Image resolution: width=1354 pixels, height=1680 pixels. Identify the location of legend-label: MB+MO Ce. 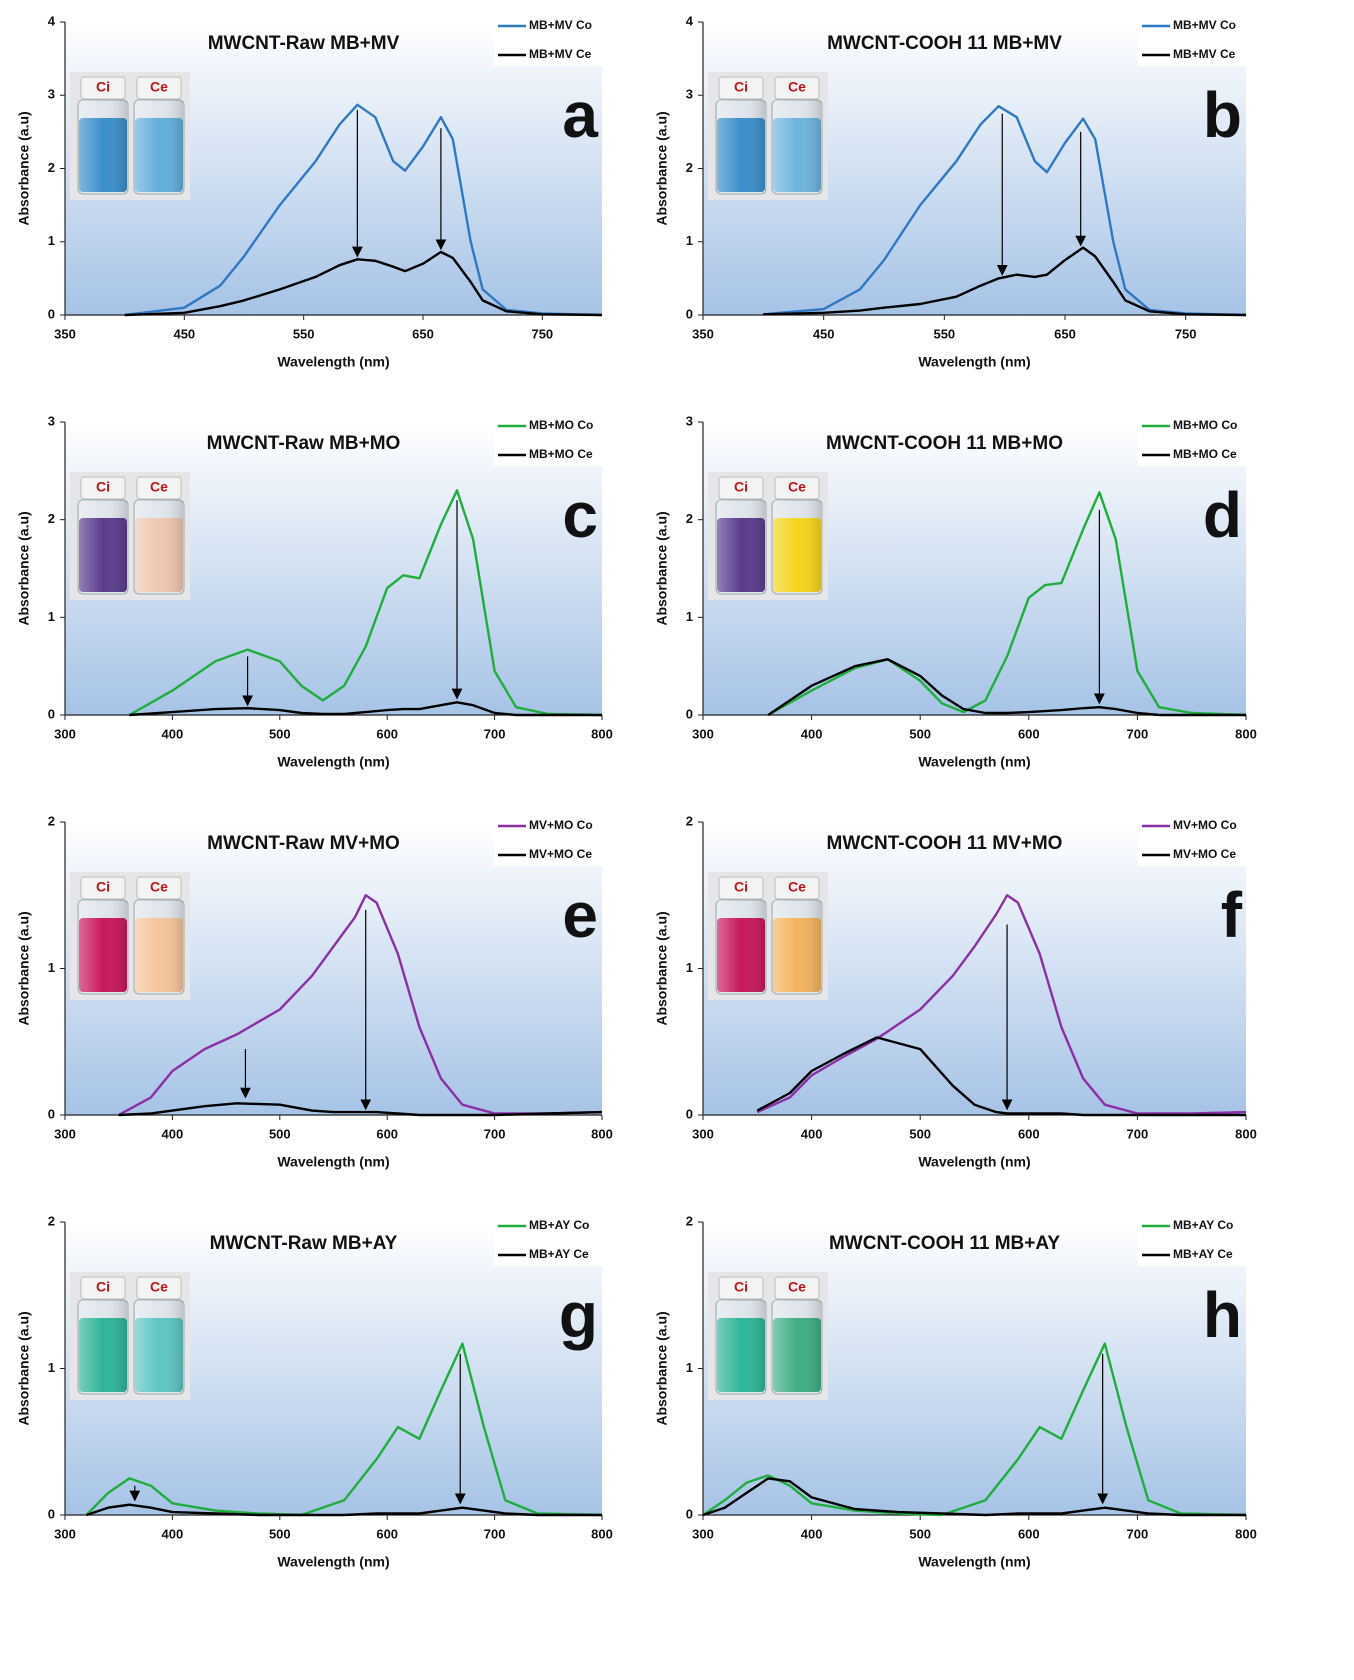
(1205, 454).